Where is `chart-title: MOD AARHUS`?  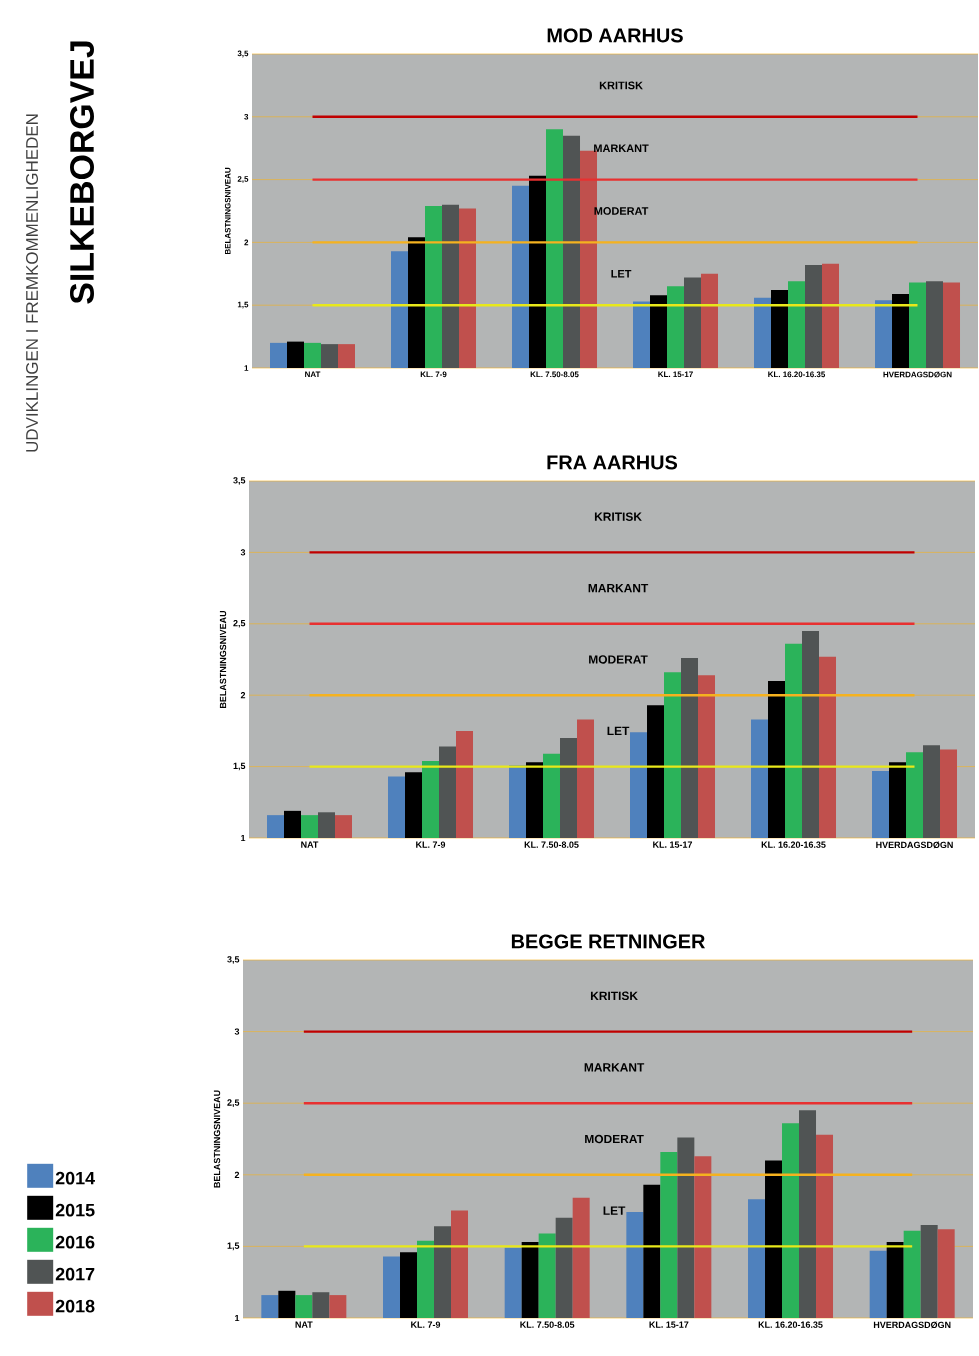 chart-title: MOD AARHUS is located at coordinates (615, 35).